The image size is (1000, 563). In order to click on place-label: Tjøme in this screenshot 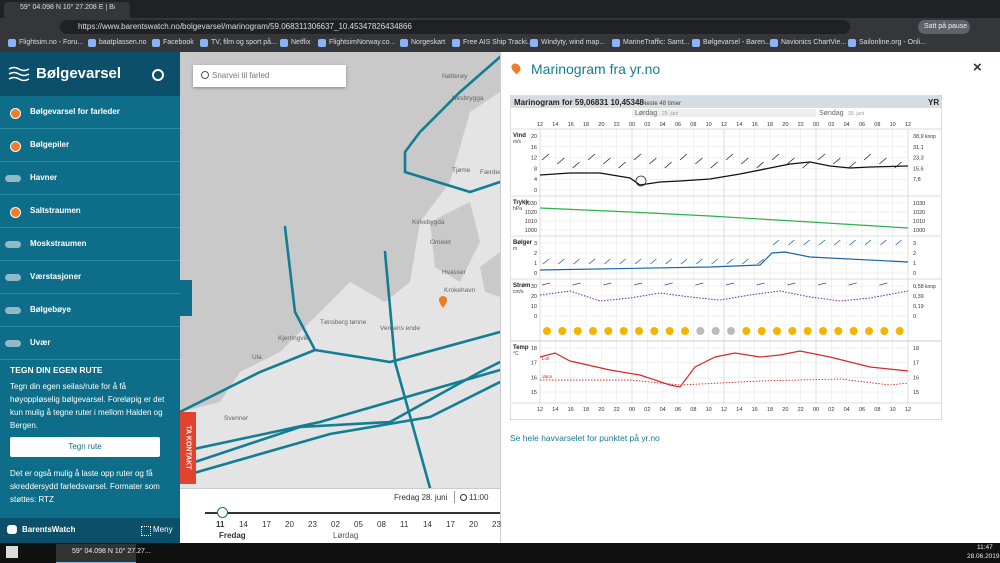, I will do `click(461, 170)`.